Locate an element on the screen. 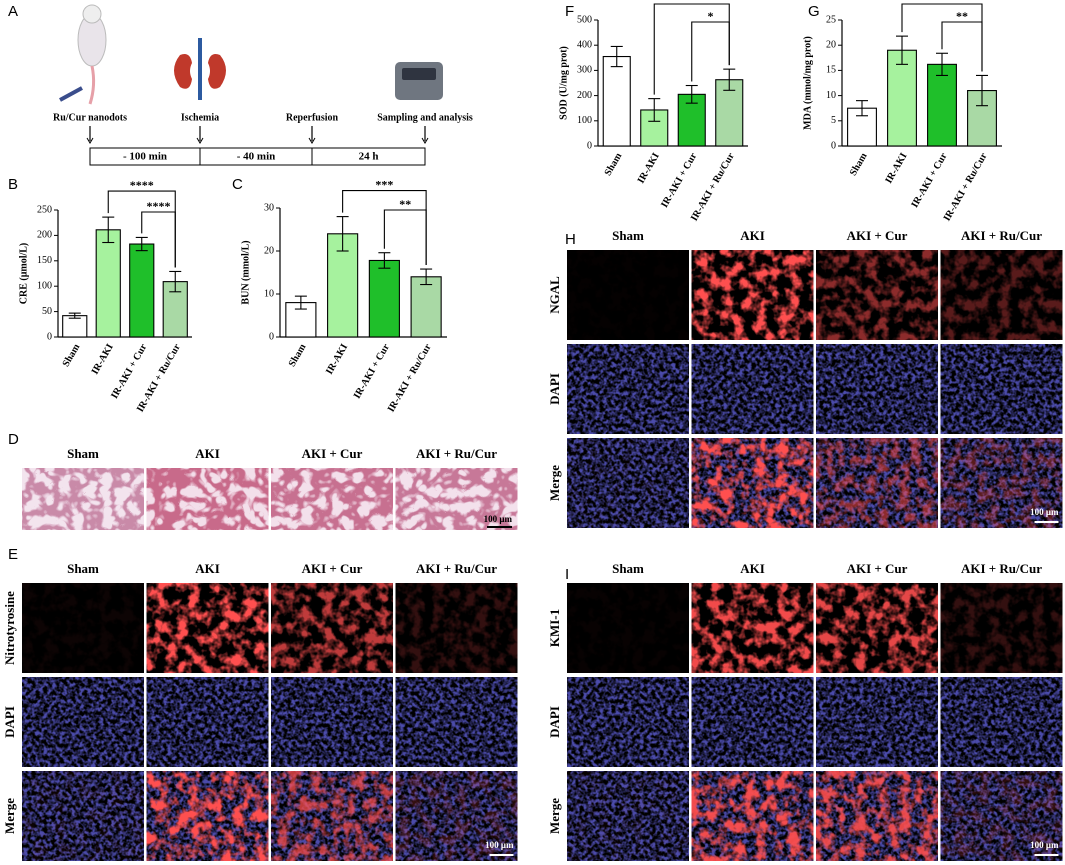 The image size is (1065, 865). y-tick-label: 250 is located at coordinates (44, 209).